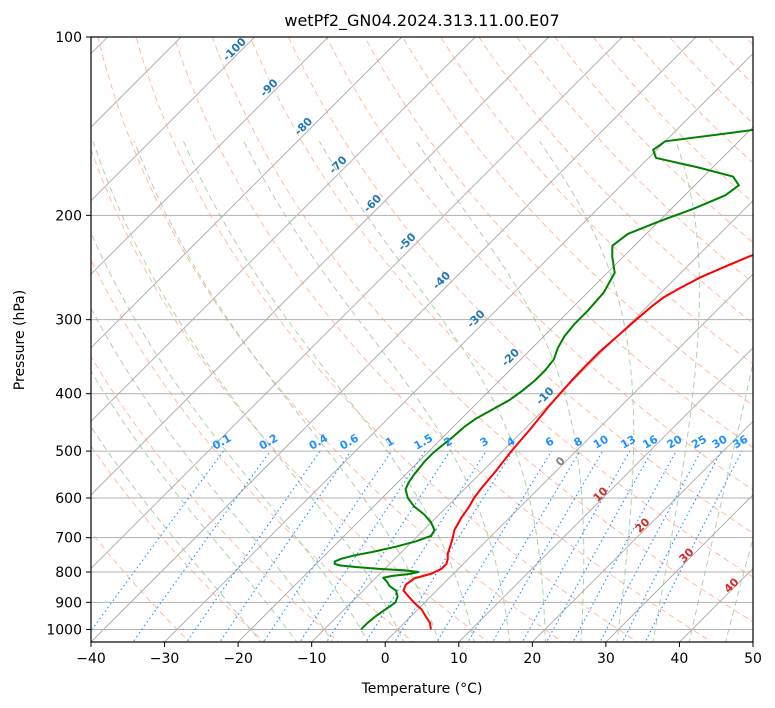 The image size is (775, 708). Describe the element at coordinates (68, 452) in the screenshot. I see `y-tick-label: 500` at that location.